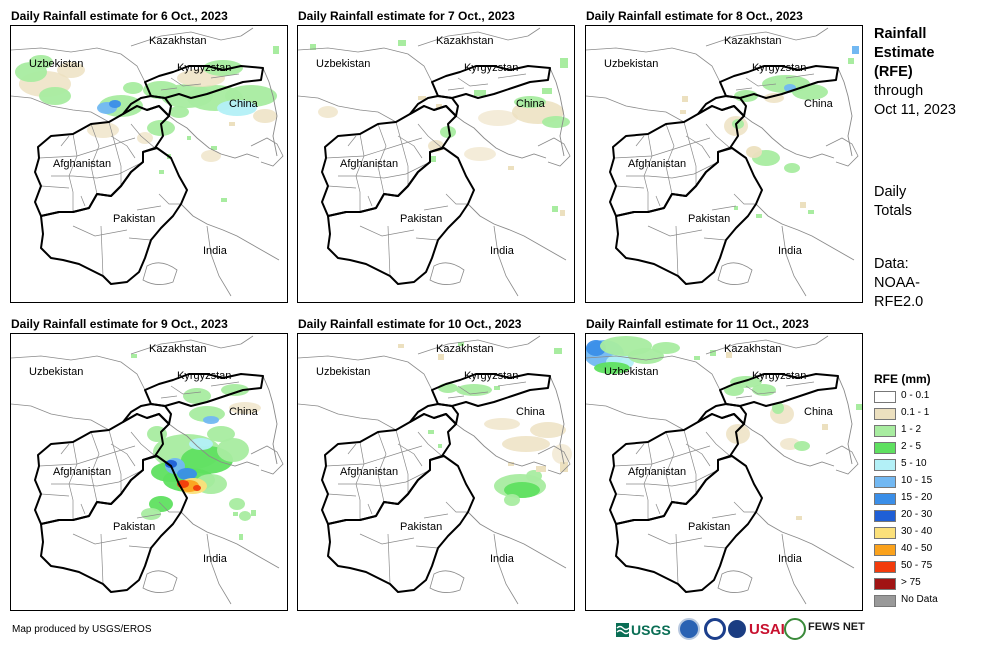  I want to click on sidebar-data-line-1: Data:, so click(891, 264).